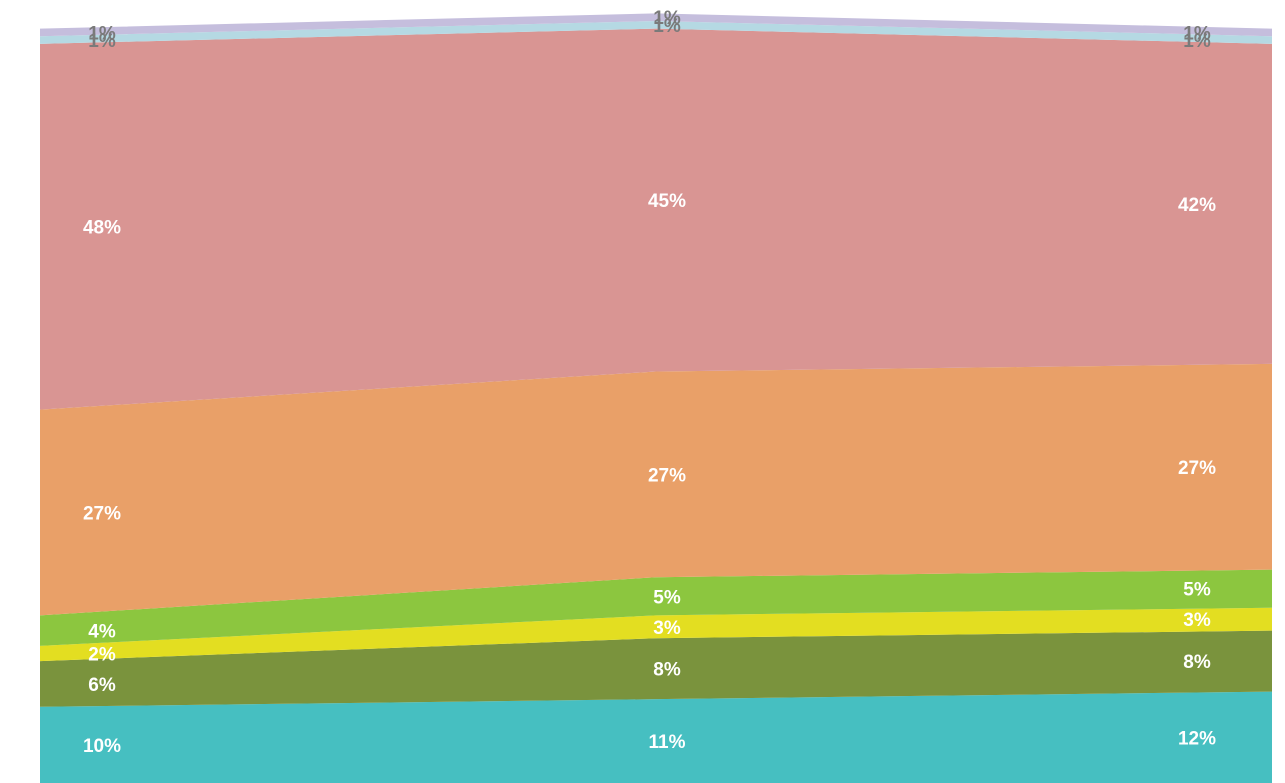 This screenshot has height=783, width=1285. What do you see at coordinates (667, 628) in the screenshot?
I see `data-label-series-3-2: 3%` at bounding box center [667, 628].